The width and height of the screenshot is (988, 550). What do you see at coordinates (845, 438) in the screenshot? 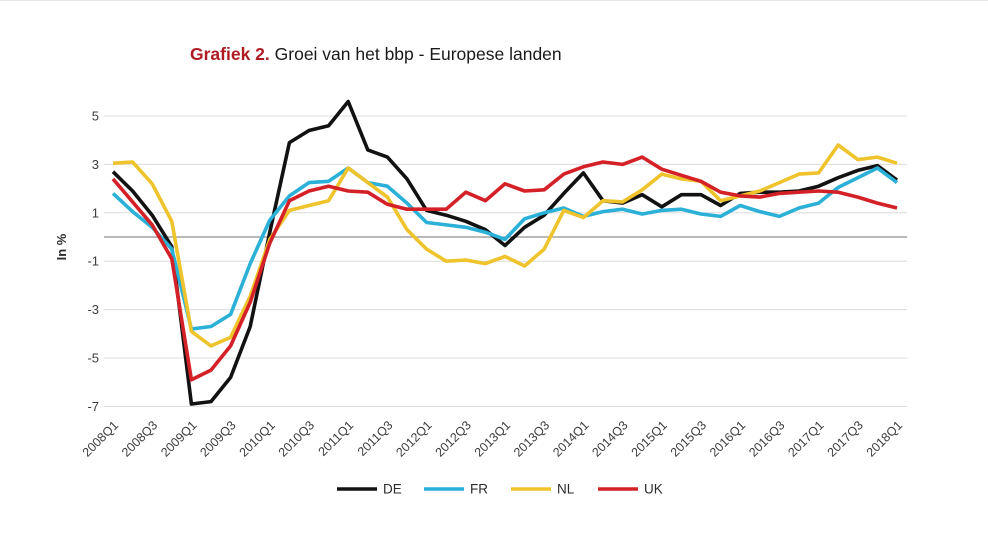
I see `x-tick-label: 2017Q3` at bounding box center [845, 438].